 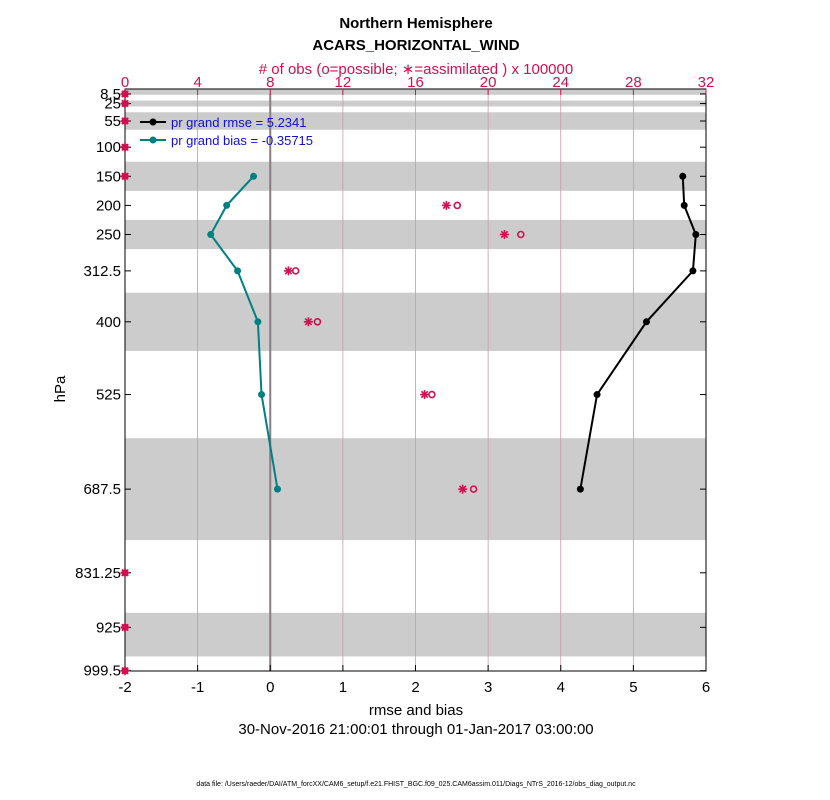 What do you see at coordinates (343, 82) in the screenshot?
I see `top-x-tick-label: 12` at bounding box center [343, 82].